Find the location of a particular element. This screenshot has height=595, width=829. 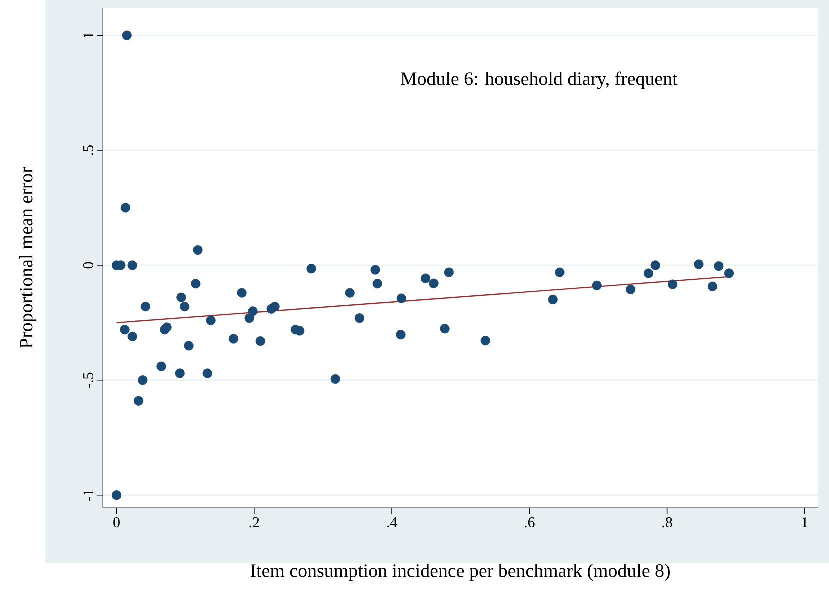

x-tick-label: 1 is located at coordinates (805, 523).